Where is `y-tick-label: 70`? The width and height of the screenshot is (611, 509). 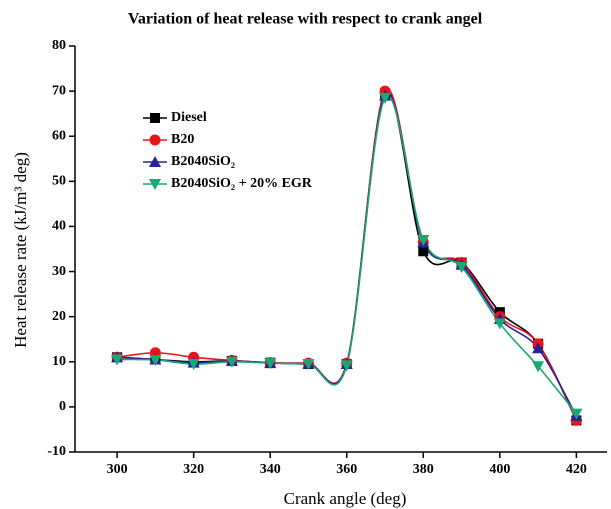 y-tick-label: 70 is located at coordinates (59, 90).